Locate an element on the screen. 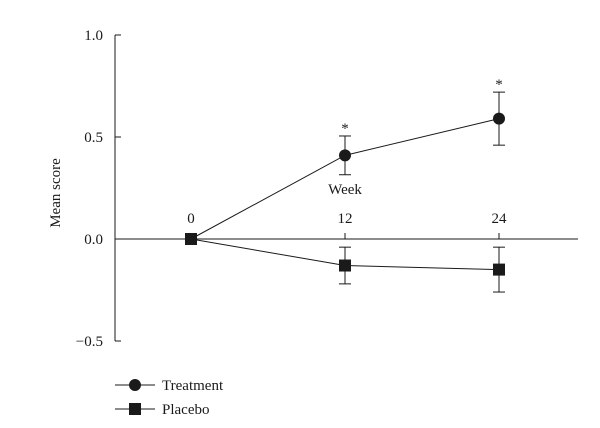  y-tick-label: 1.0 is located at coordinates (93, 36).